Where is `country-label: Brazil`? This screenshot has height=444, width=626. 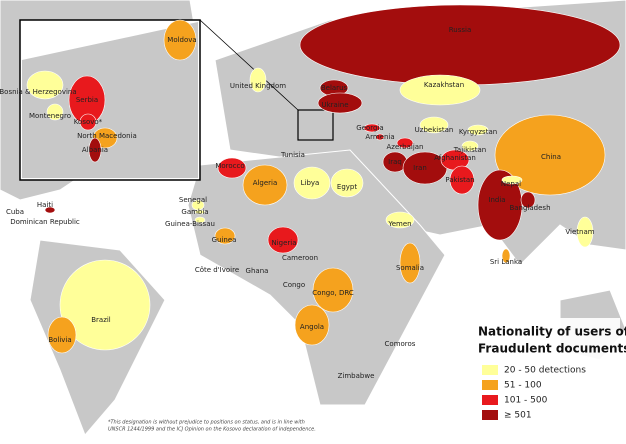 country-label: Brazil is located at coordinates (101, 320).